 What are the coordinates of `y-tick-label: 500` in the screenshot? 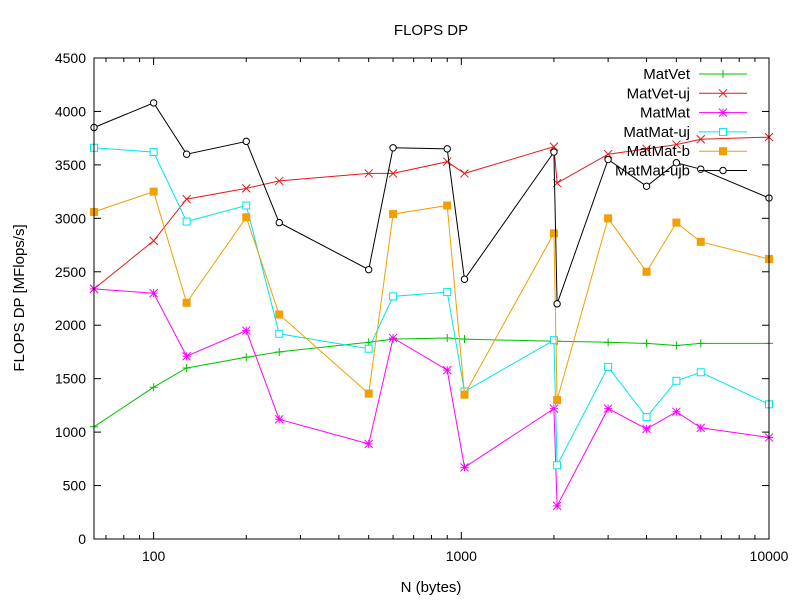 It's located at (75, 486).